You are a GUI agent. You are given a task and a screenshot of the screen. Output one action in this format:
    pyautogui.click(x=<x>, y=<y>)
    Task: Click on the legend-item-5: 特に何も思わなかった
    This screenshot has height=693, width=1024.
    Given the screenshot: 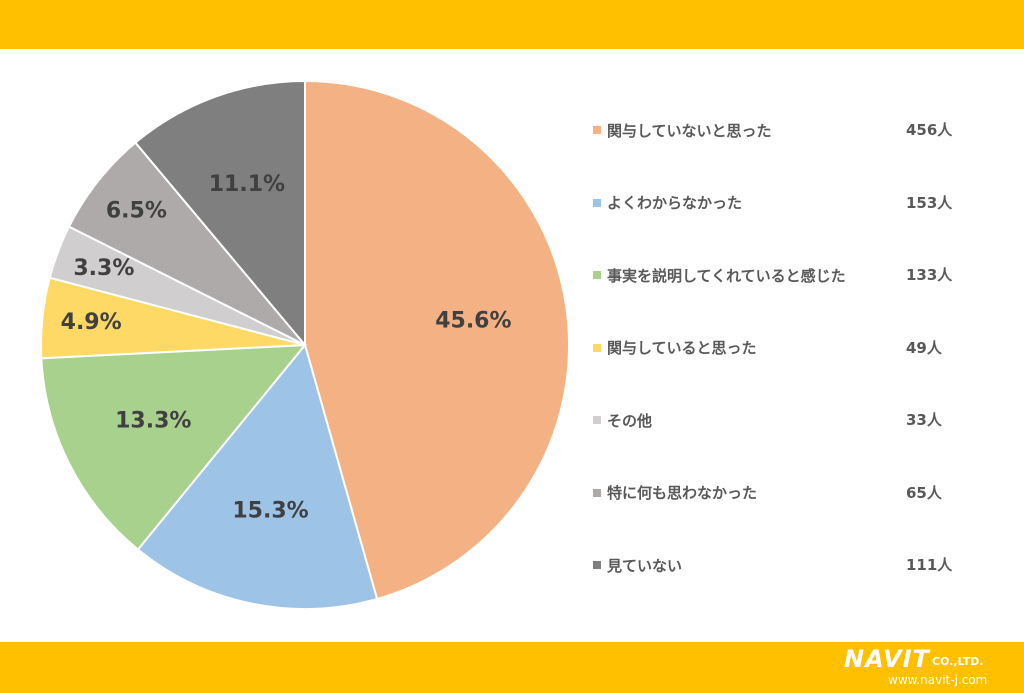 What is the action you would take?
    pyautogui.click(x=675, y=493)
    